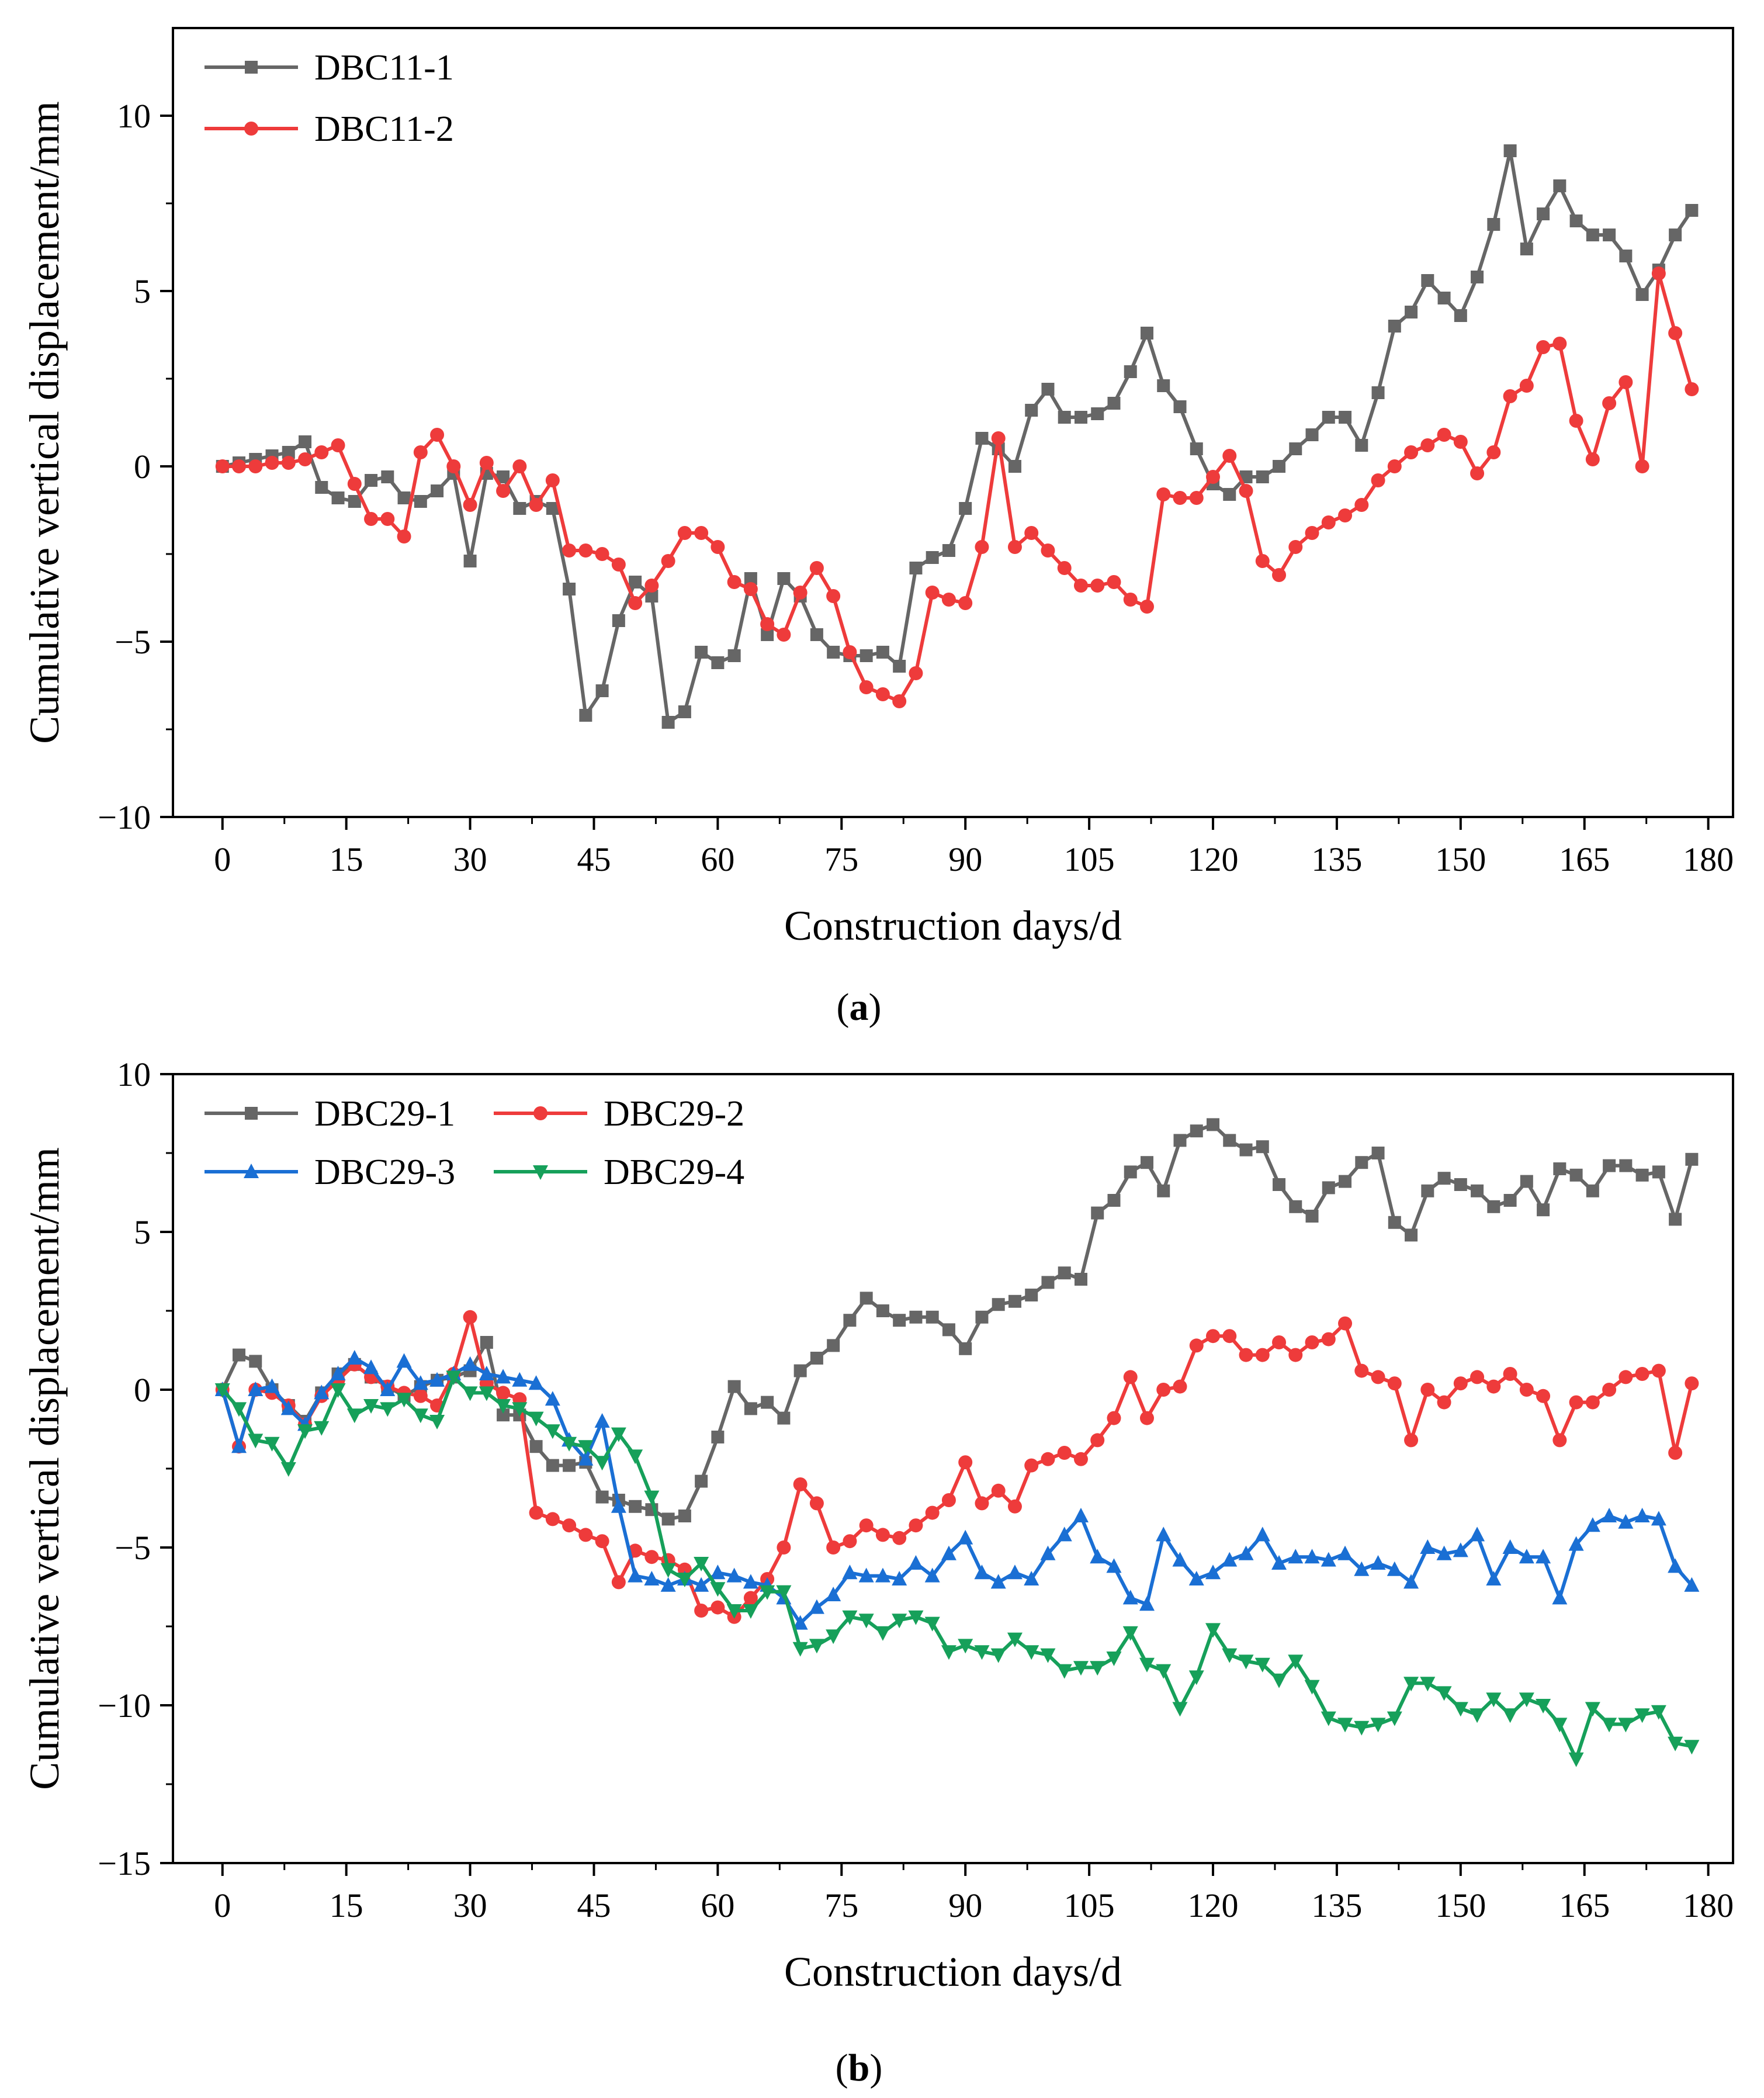  Describe the element at coordinates (470, 1905) in the screenshot. I see `x-tick-label: 30` at that location.